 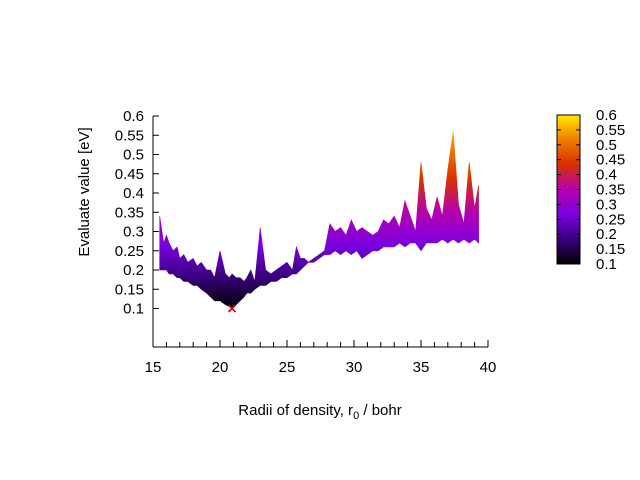 What do you see at coordinates (295, 410) in the screenshot?
I see `x-axis-label-main: Radii of density, r` at bounding box center [295, 410].